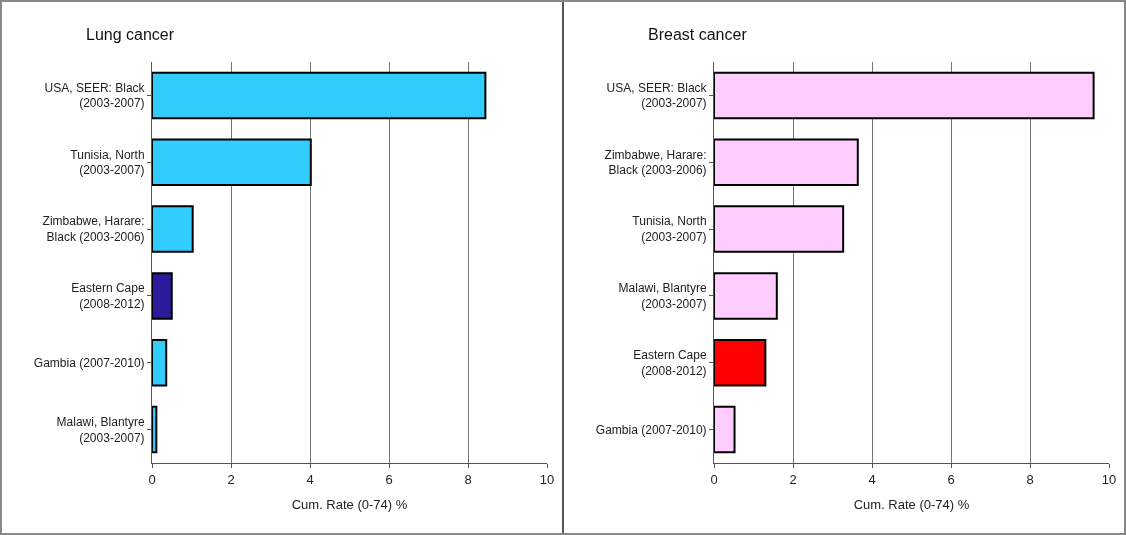 The image size is (1126, 535). I want to click on chart-title: Lung cancer, so click(130, 34).